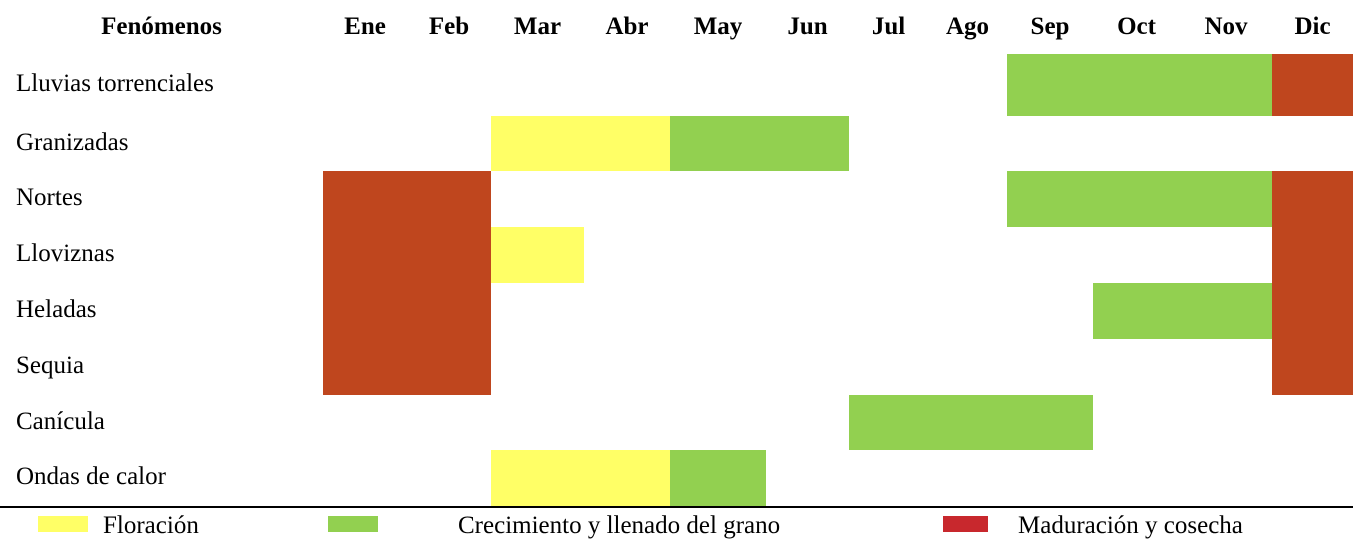 The height and width of the screenshot is (544, 1353). What do you see at coordinates (365, 26) in the screenshot?
I see `header-cell: Ene` at bounding box center [365, 26].